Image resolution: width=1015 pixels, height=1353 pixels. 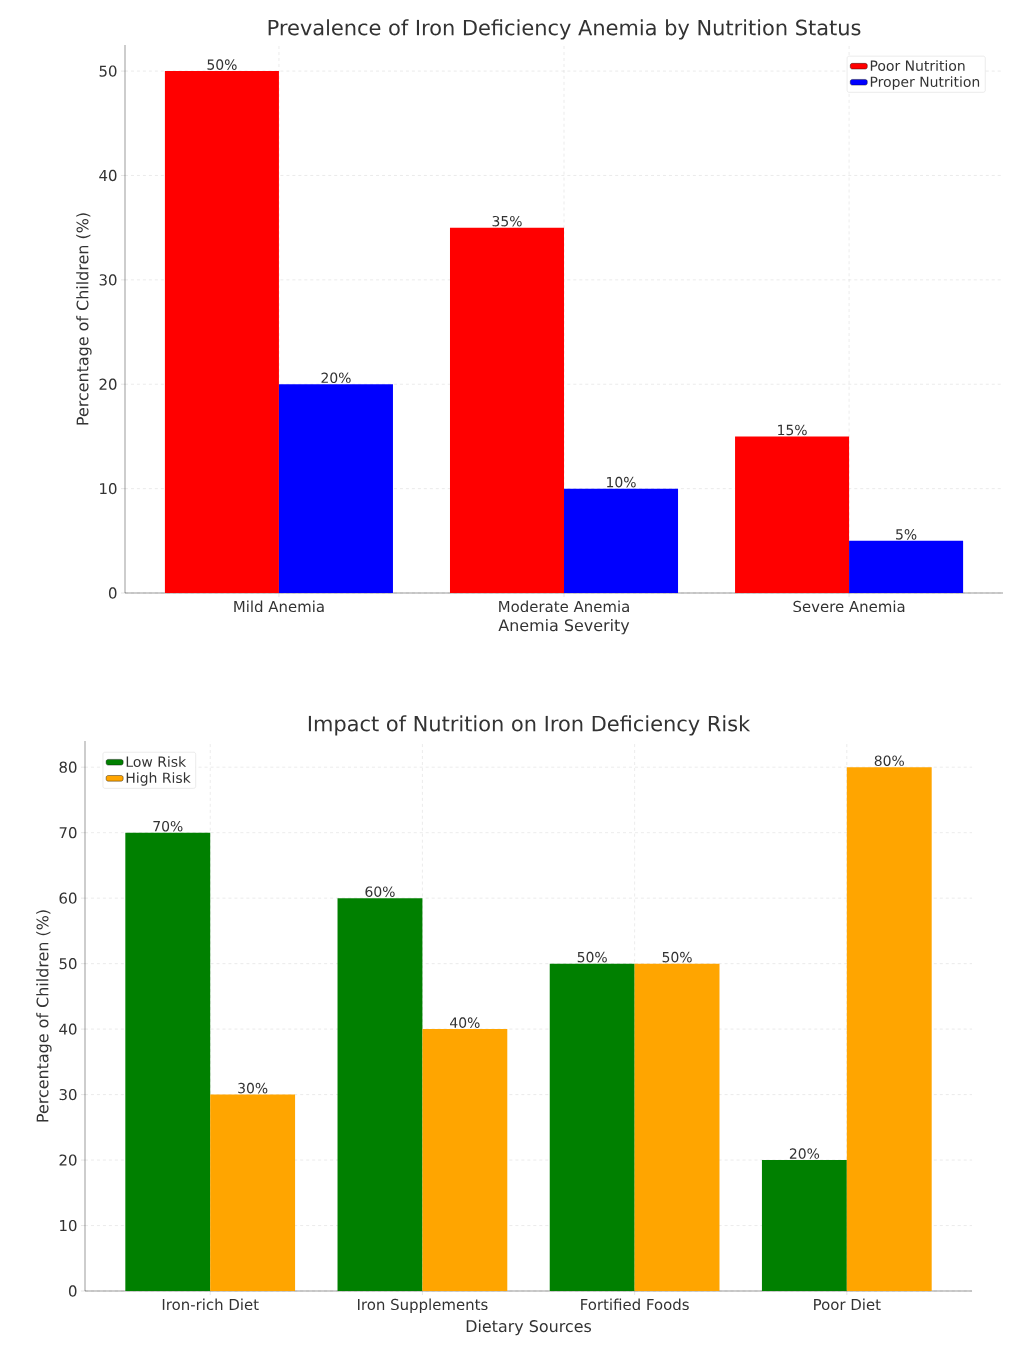 I want to click on legend-label: Poor Nutrition, so click(x=917, y=65).